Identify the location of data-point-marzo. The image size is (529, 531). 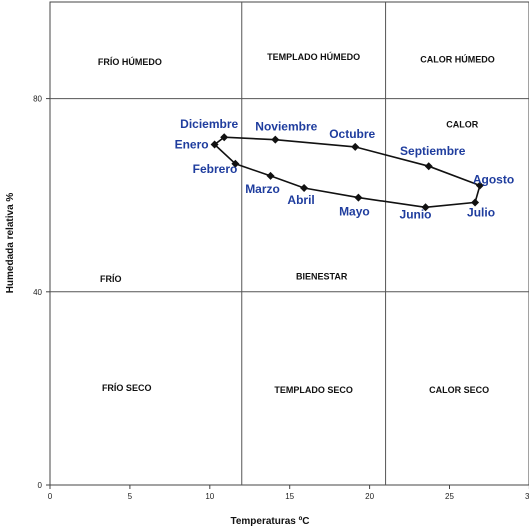
(270, 175).